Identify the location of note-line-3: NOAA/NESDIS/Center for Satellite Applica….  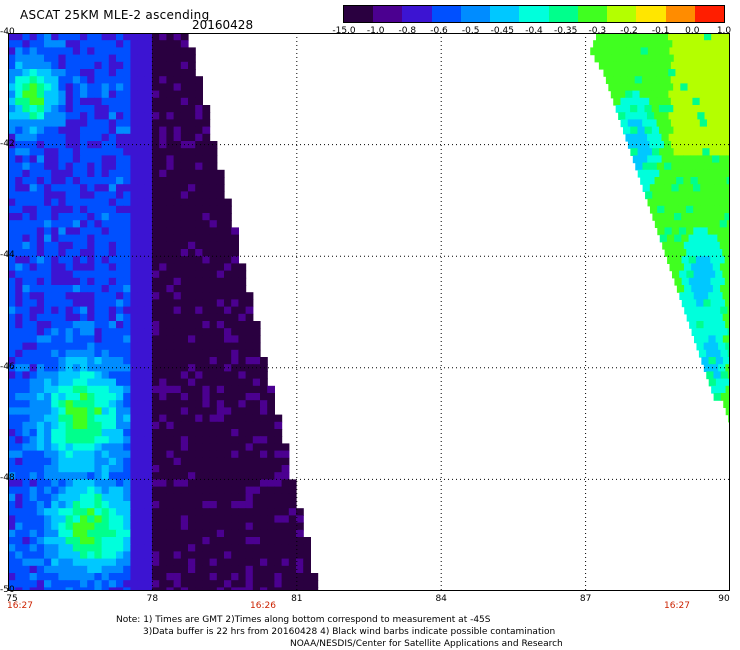
(426, 644).